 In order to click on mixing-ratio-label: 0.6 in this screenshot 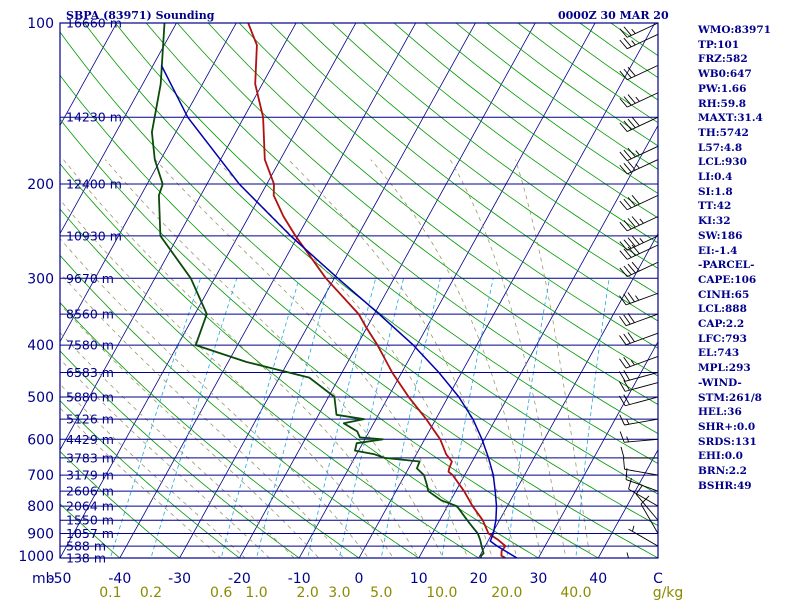, I will do `click(221, 592)`.